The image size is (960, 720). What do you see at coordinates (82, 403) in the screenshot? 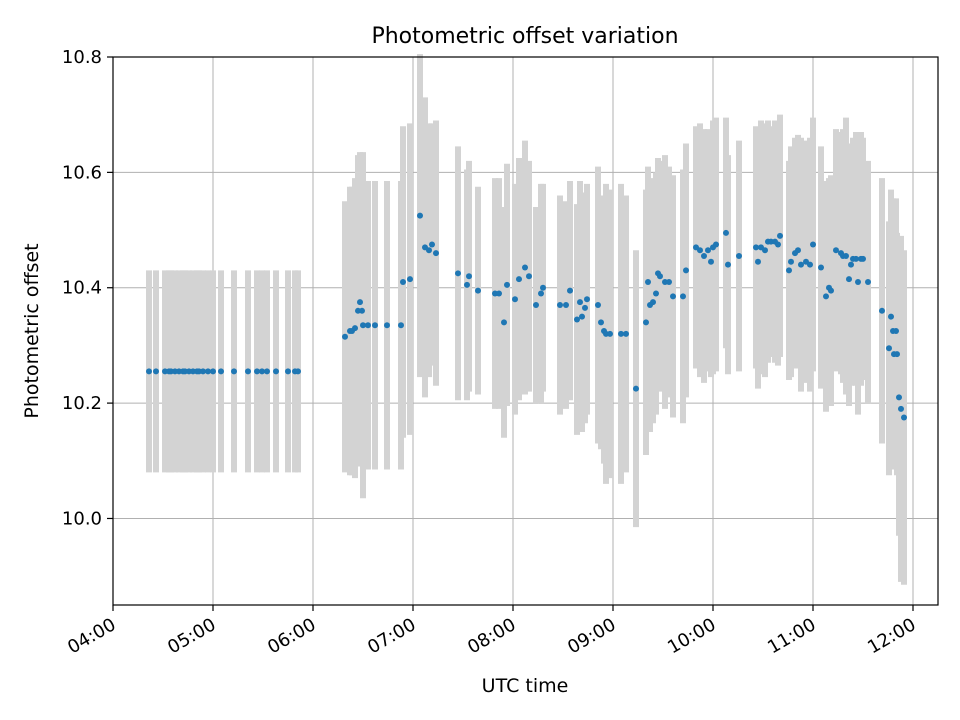
I see `y-tick-label: 10.2` at bounding box center [82, 403].